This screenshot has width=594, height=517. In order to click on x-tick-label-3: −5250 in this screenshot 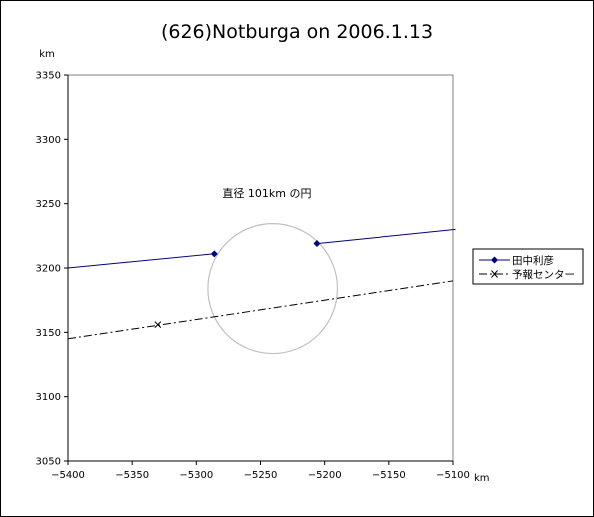, I will do `click(261, 475)`.